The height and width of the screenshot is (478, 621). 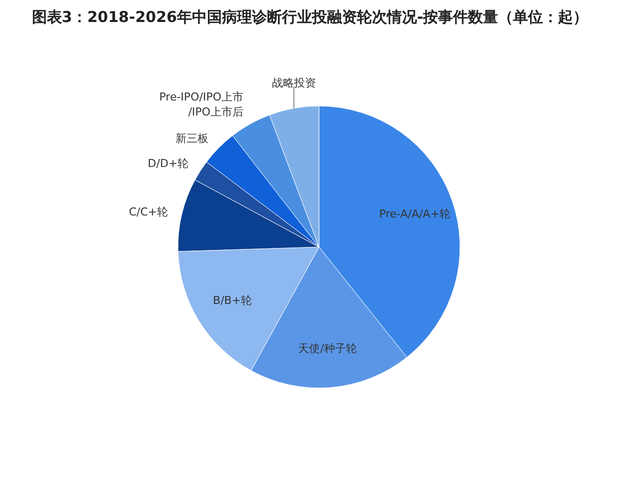 I want to click on slice-label: 战略投资, so click(x=294, y=83).